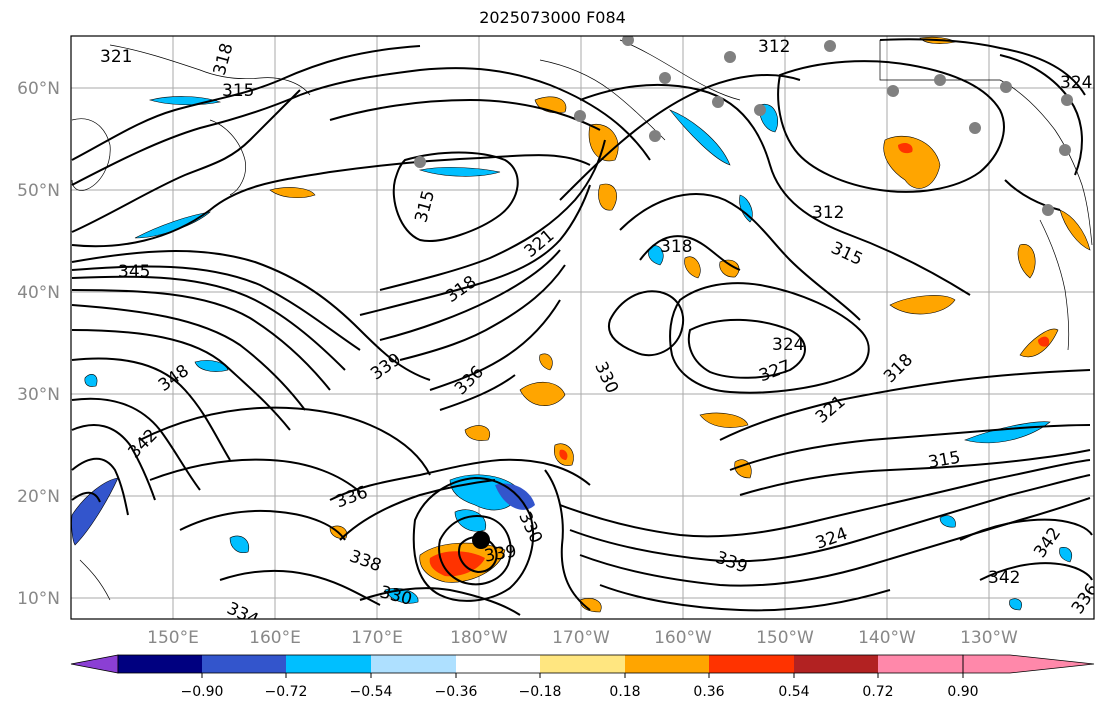  Describe the element at coordinates (877, 692) in the screenshot. I see `colorbar-tick-label: 0.72` at that location.